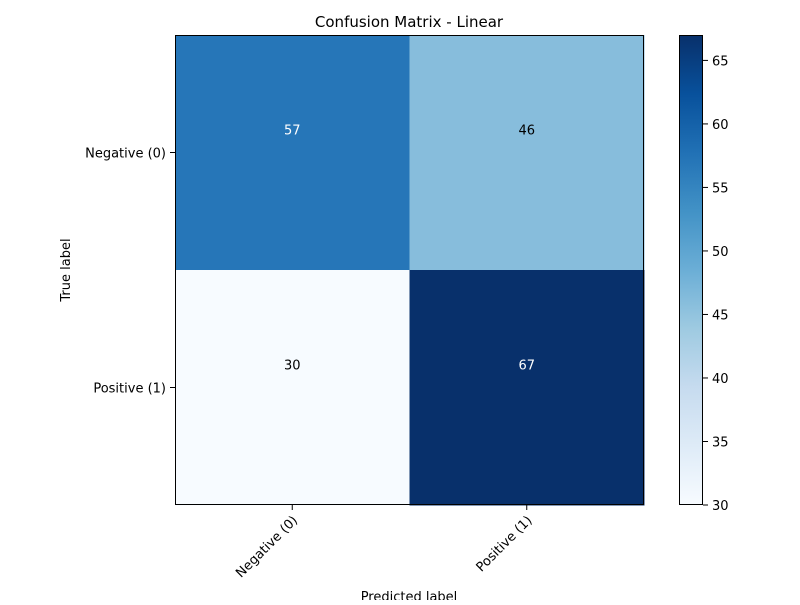 This screenshot has width=800, height=605. I want to click on colorbar-tick-label: 45, so click(720, 315).